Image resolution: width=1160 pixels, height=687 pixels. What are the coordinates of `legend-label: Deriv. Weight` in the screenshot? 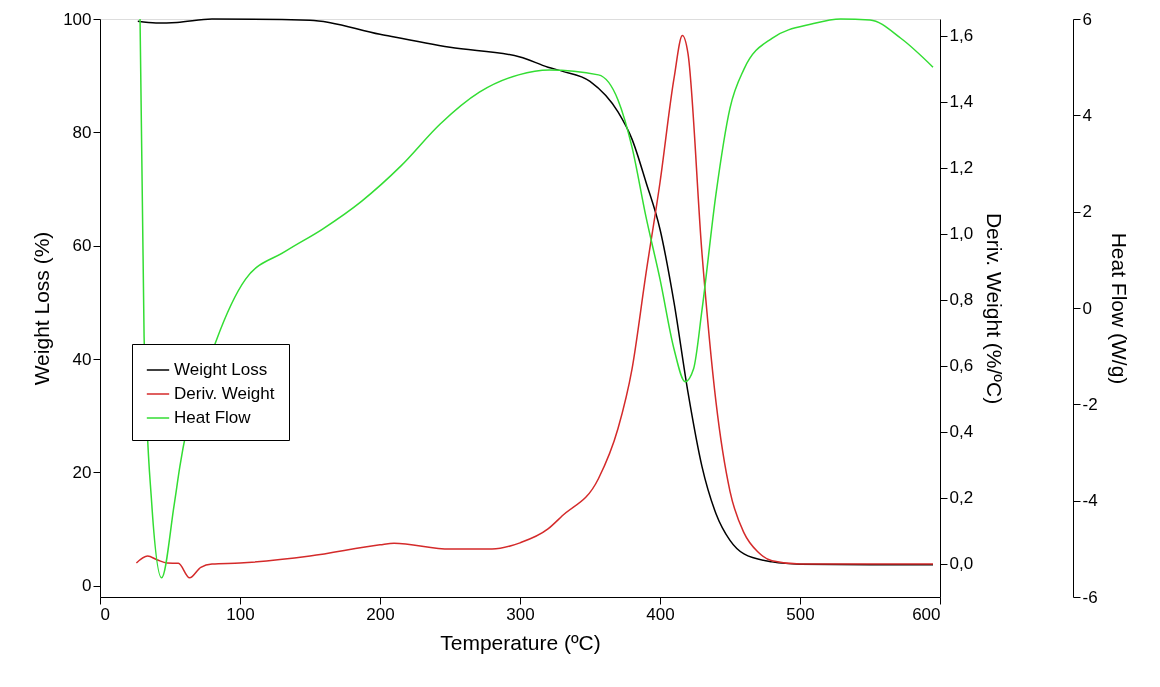 It's located at (224, 393).